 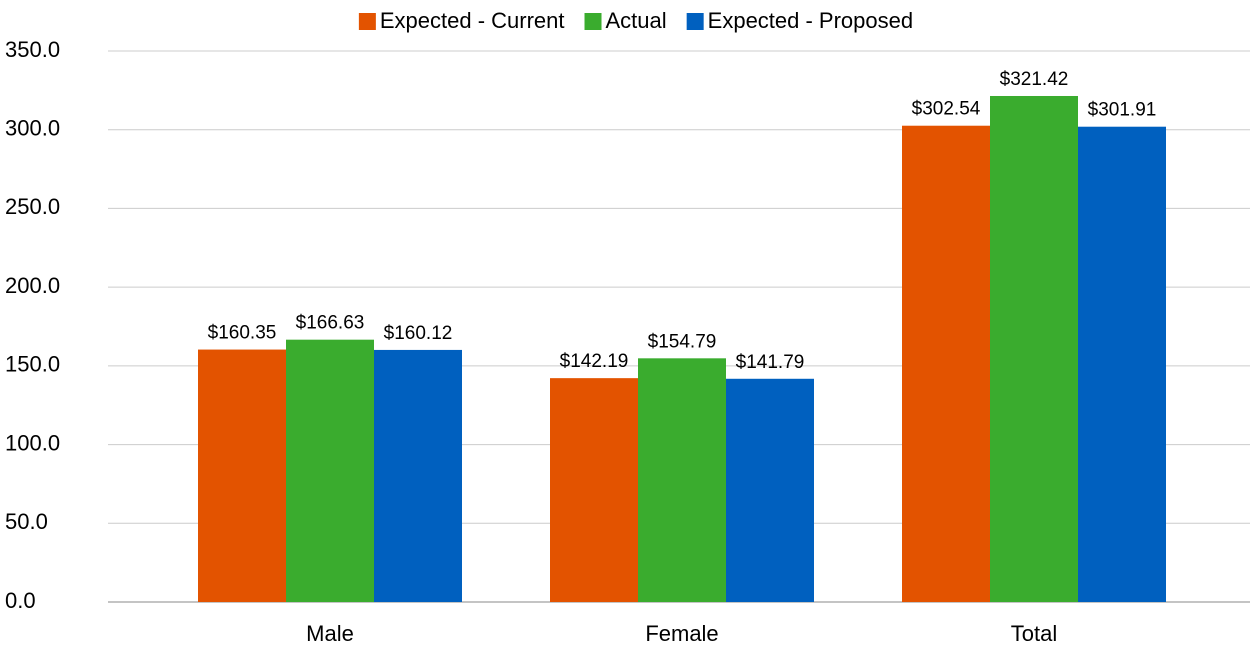 I want to click on y-tick-label: 200.0, so click(x=32, y=285).